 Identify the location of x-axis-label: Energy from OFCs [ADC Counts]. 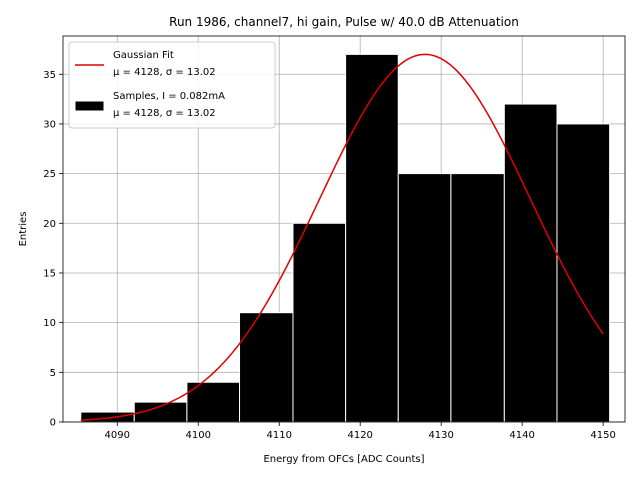
(343, 459).